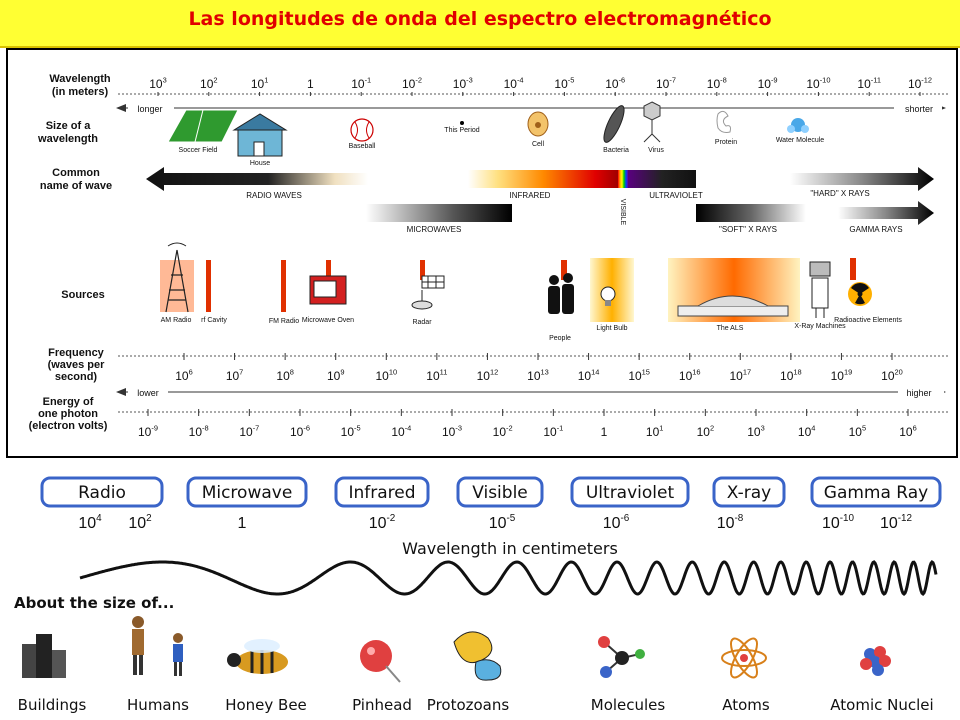 The width and height of the screenshot is (960, 720). What do you see at coordinates (561, 287) in the screenshot?
I see `people-icon` at bounding box center [561, 287].